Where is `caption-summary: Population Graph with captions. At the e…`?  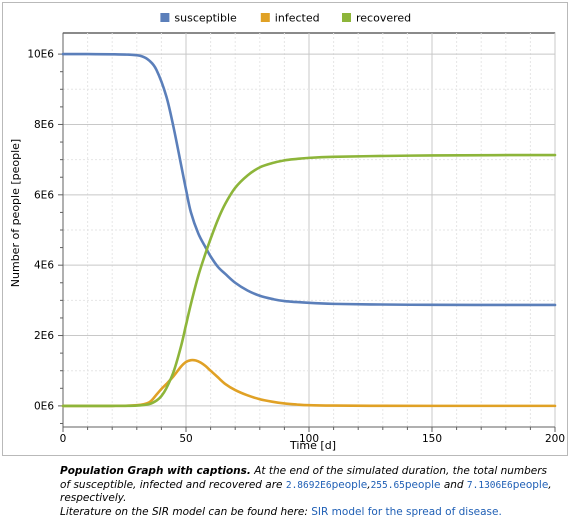
caption-summary: Population Graph with captions. At the e… is located at coordinates (310, 485).